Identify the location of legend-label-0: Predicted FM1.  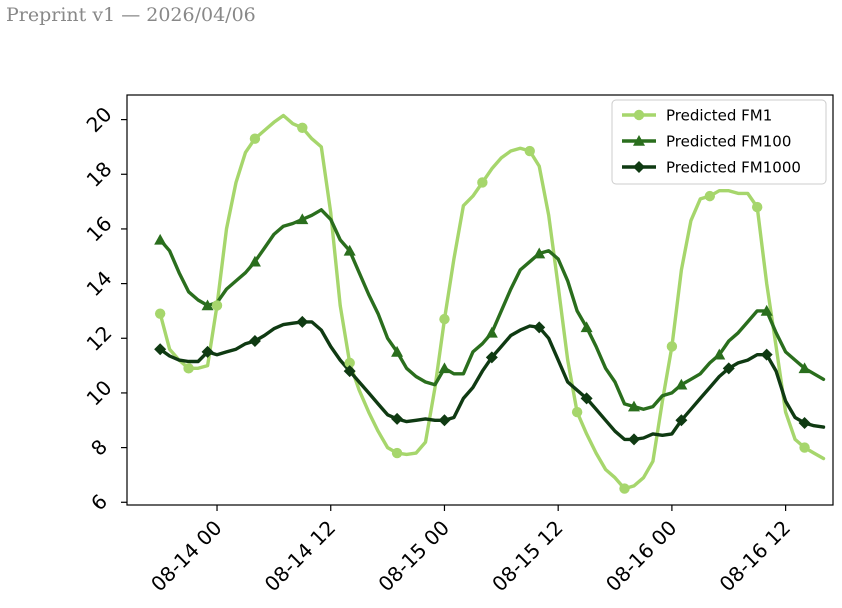
(719, 115).